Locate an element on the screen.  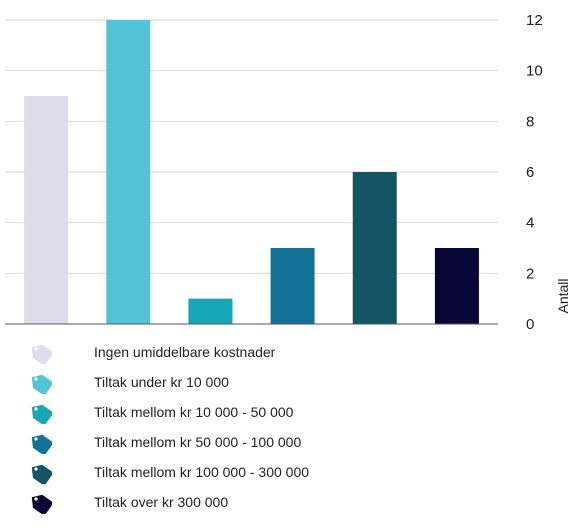
y-tick-label: 6 is located at coordinates (530, 172).